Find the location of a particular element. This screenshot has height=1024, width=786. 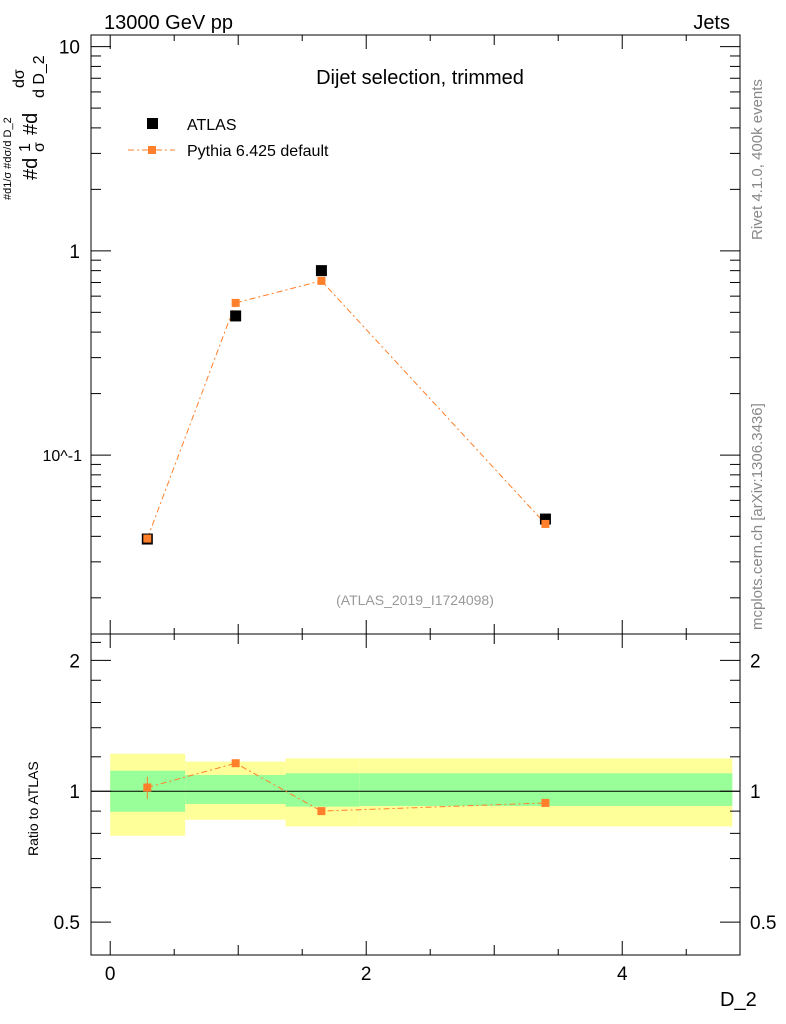

x-axis-label: D_2 is located at coordinates (738, 1000).